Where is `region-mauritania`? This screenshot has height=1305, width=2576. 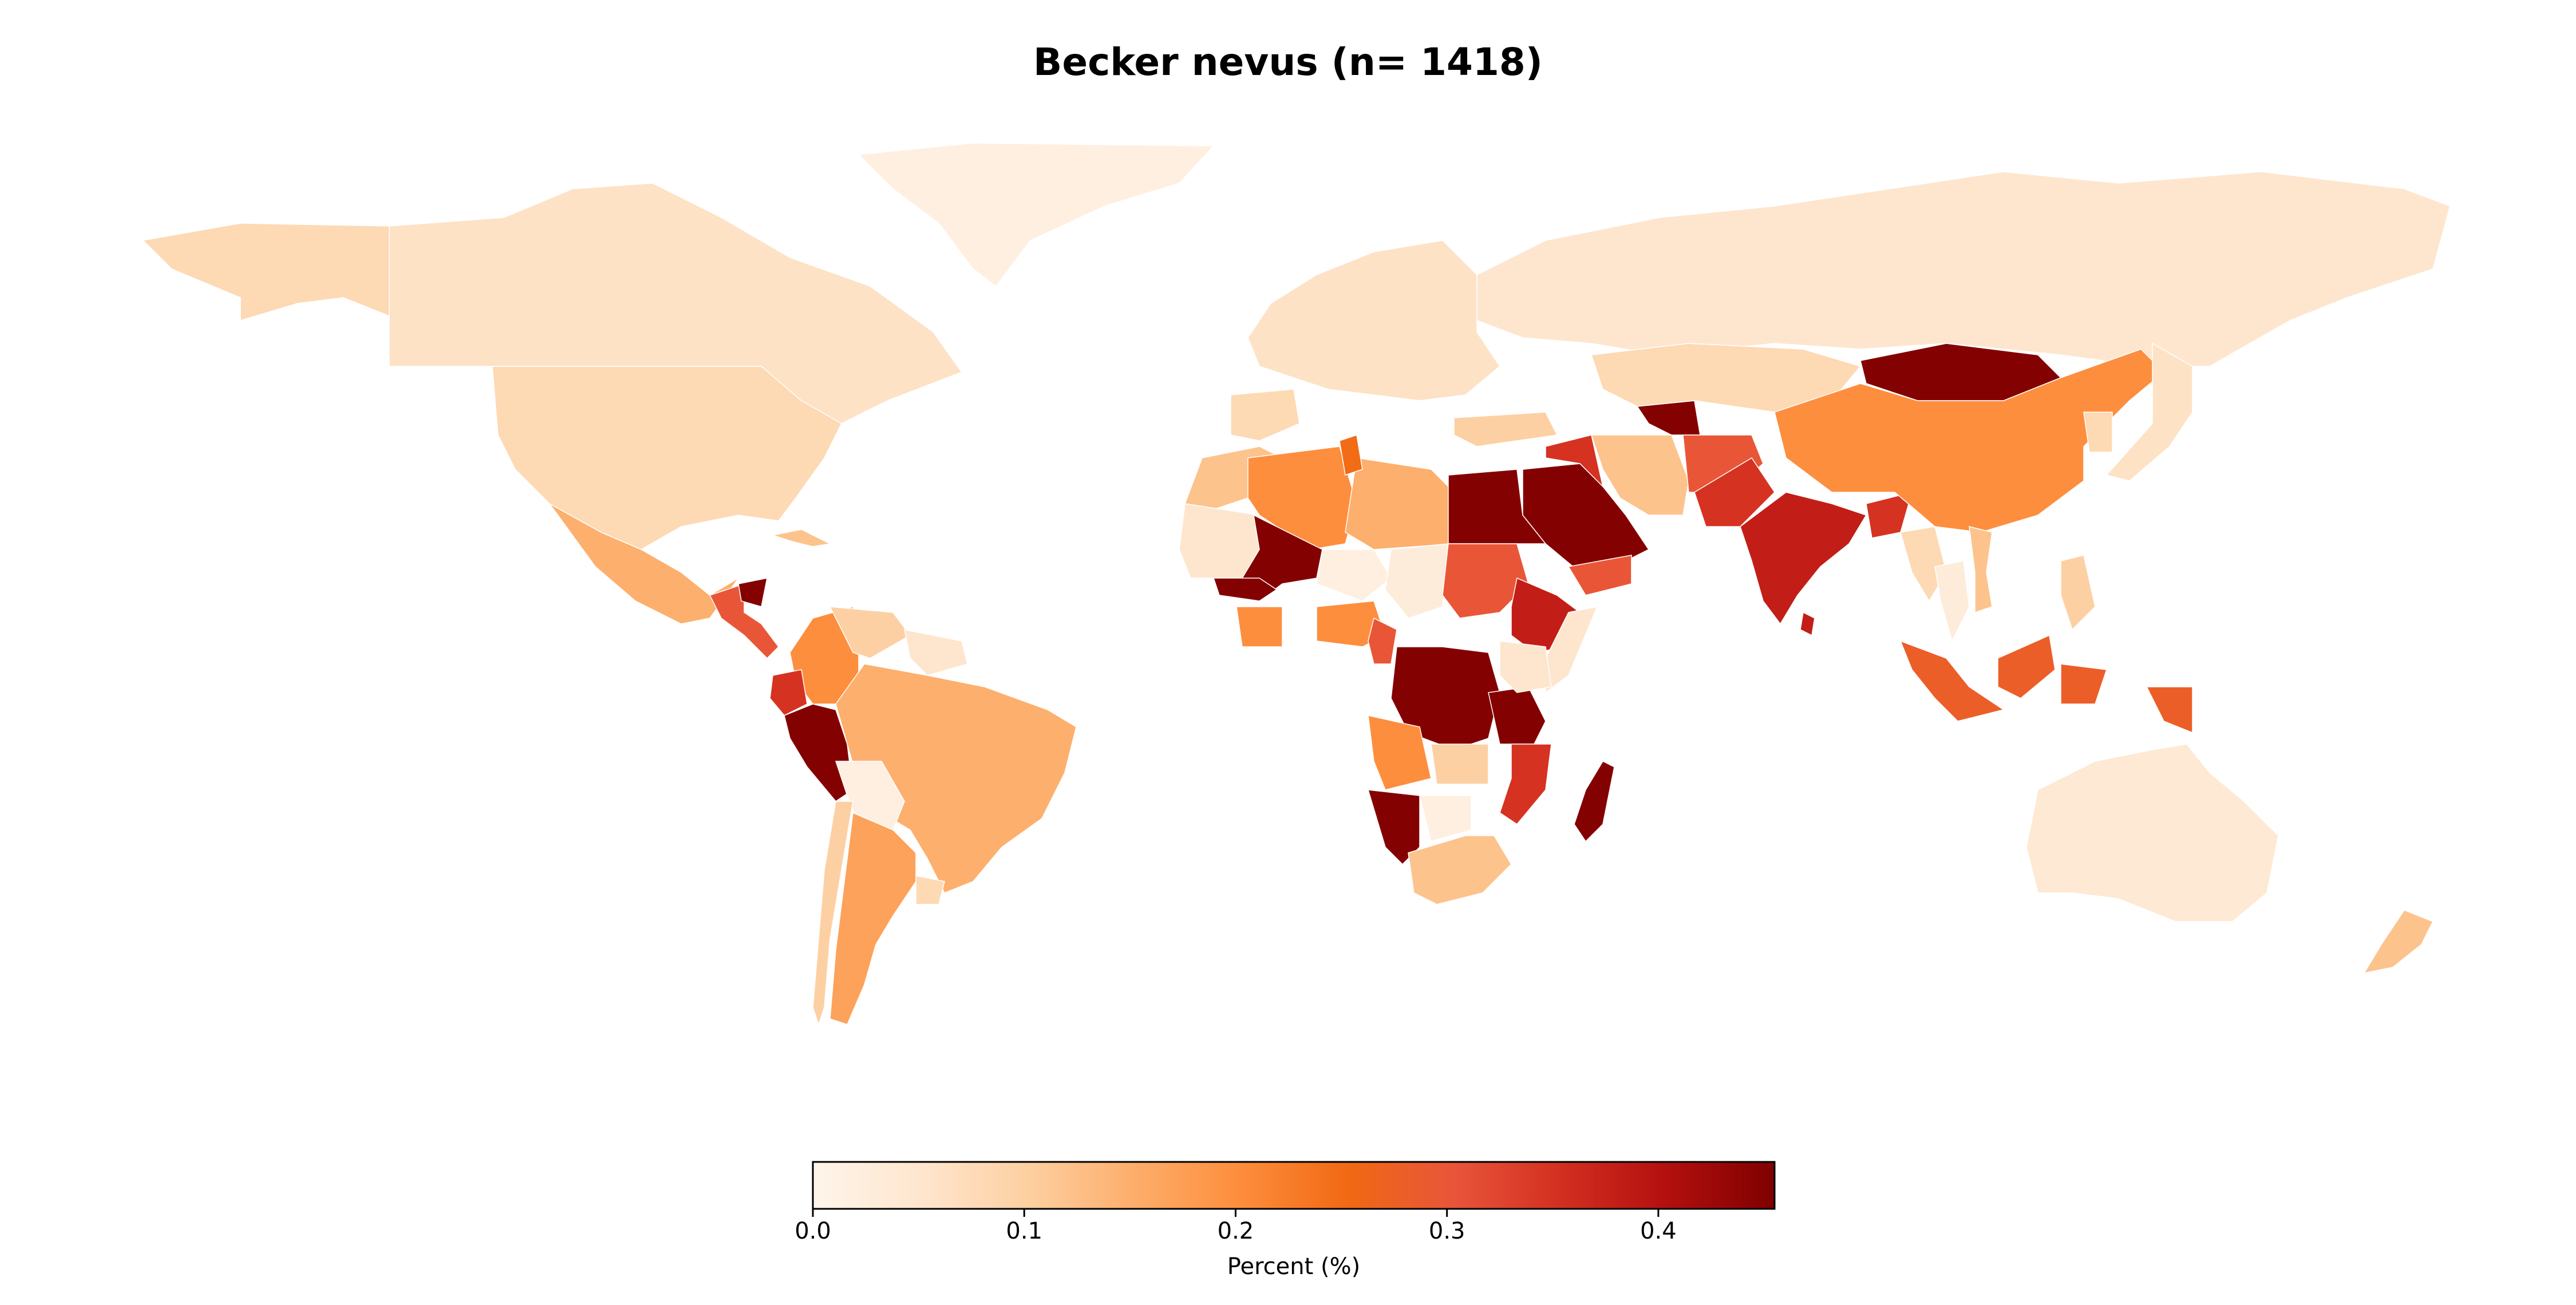 region-mauritania is located at coordinates (1219, 541).